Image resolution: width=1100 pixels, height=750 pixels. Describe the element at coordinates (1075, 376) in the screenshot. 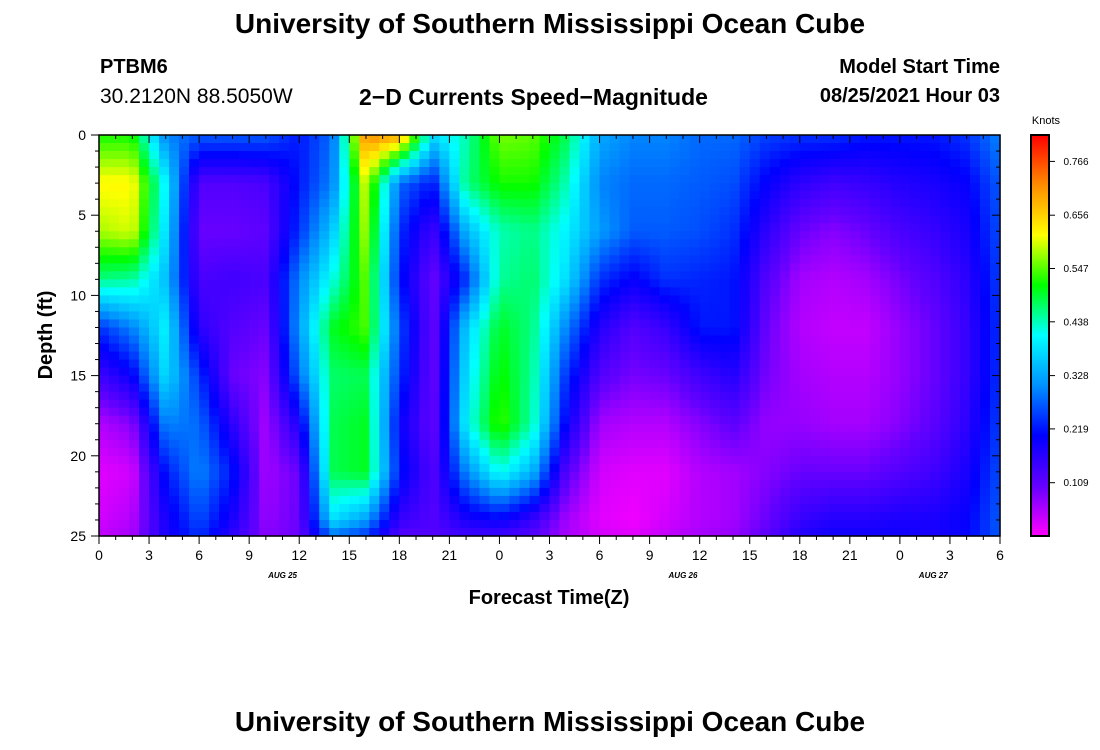

I see `colorbar-tick-label: 0.328` at that location.